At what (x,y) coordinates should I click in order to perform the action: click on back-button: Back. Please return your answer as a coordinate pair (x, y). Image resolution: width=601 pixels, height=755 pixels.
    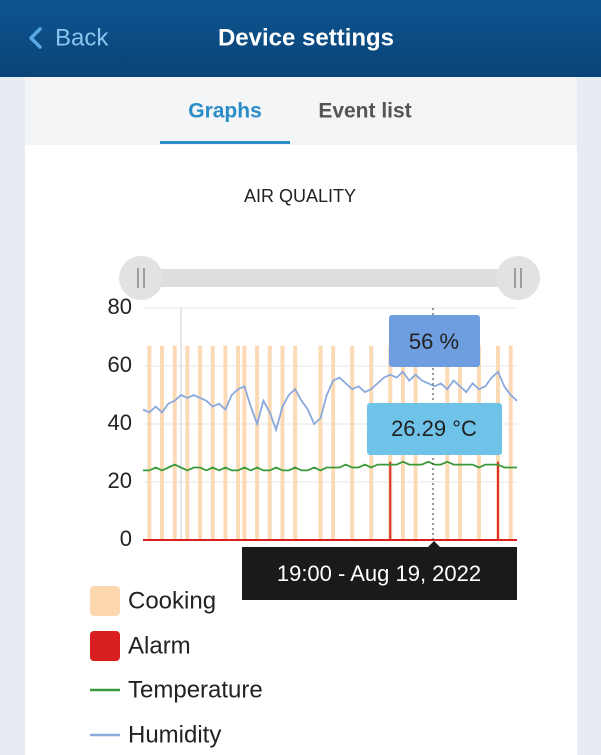
    Looking at the image, I should click on (82, 37).